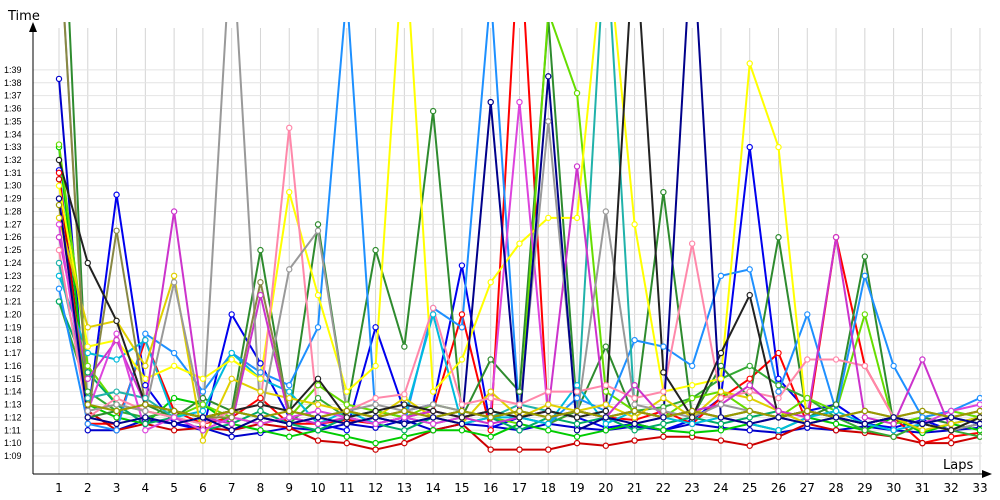 This screenshot has width=1000, height=500. What do you see at coordinates (13, 289) in the screenshot?
I see `y-tick-label: 1:22` at bounding box center [13, 289].